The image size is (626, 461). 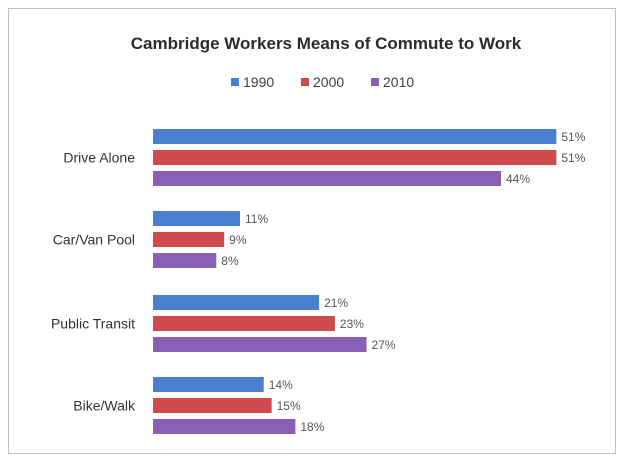 What do you see at coordinates (235, 82) in the screenshot?
I see `legend-swatch-1990` at bounding box center [235, 82].